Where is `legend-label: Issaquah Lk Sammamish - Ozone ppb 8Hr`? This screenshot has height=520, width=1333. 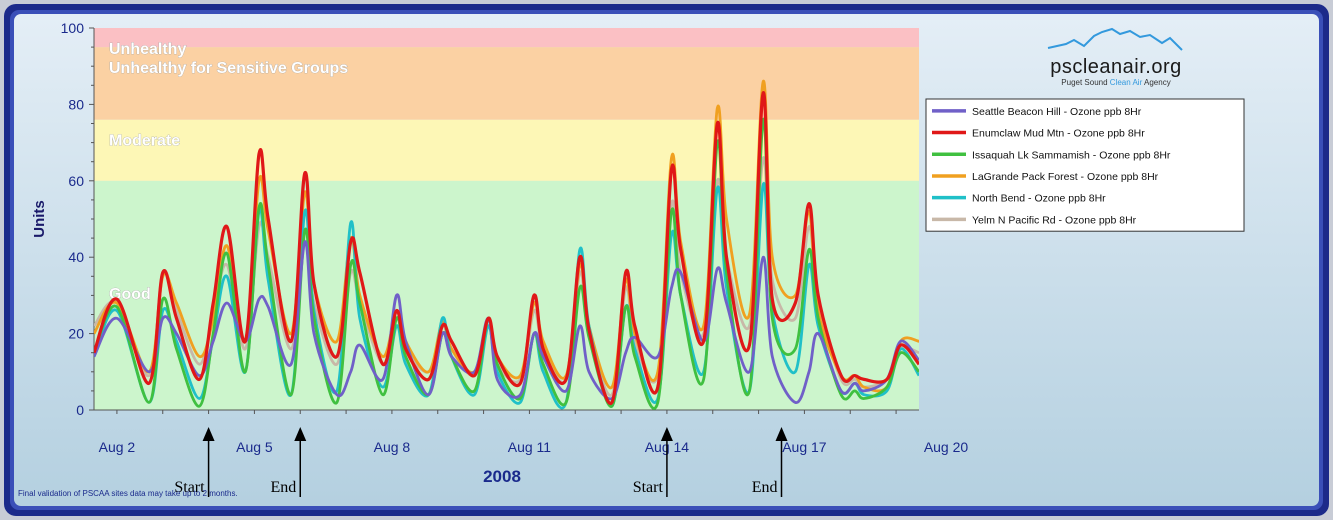 legend-label: Issaquah Lk Sammamish - Ozone ppb 8Hr is located at coordinates (1071, 155).